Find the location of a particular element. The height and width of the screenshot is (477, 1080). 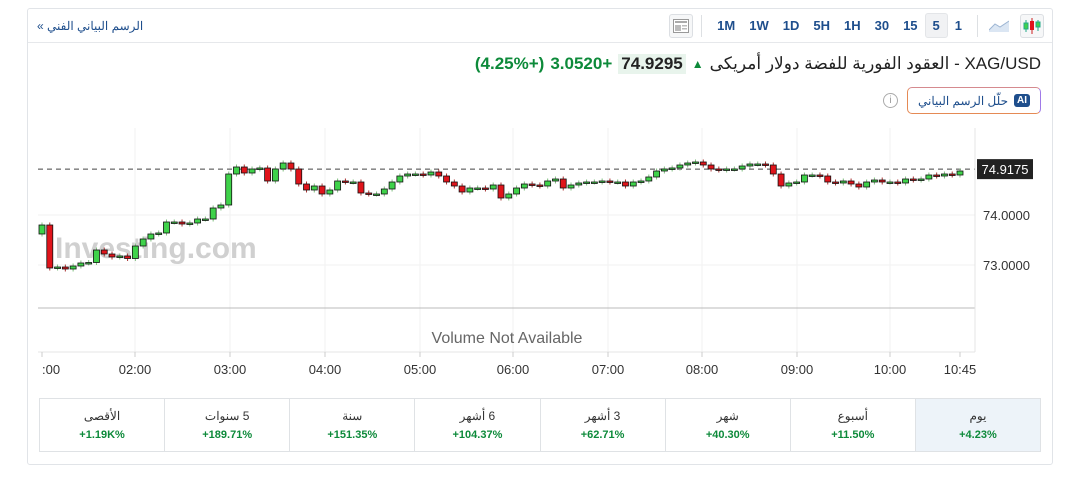

period-cell: 3 أشهر +62.71% is located at coordinates (602, 425).